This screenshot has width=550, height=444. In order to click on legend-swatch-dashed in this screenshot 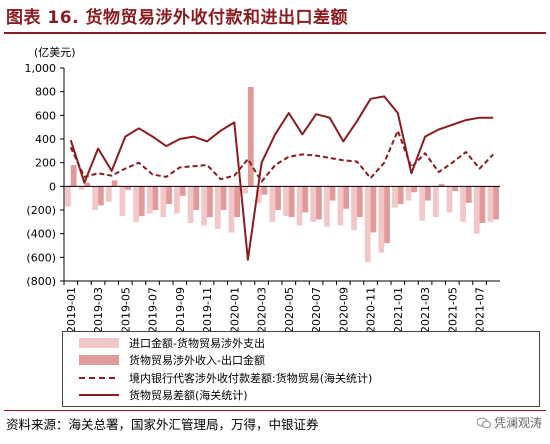, I will do `click(99, 378)`.